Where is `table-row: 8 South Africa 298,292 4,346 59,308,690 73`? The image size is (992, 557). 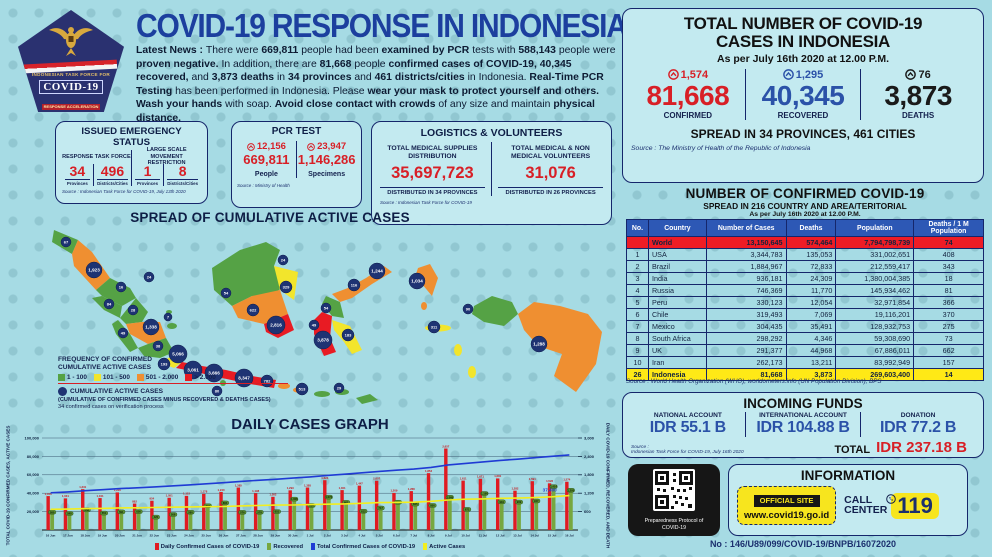 table-row: 8 South Africa 298,292 4,346 59,308,690 73 is located at coordinates (805, 338).